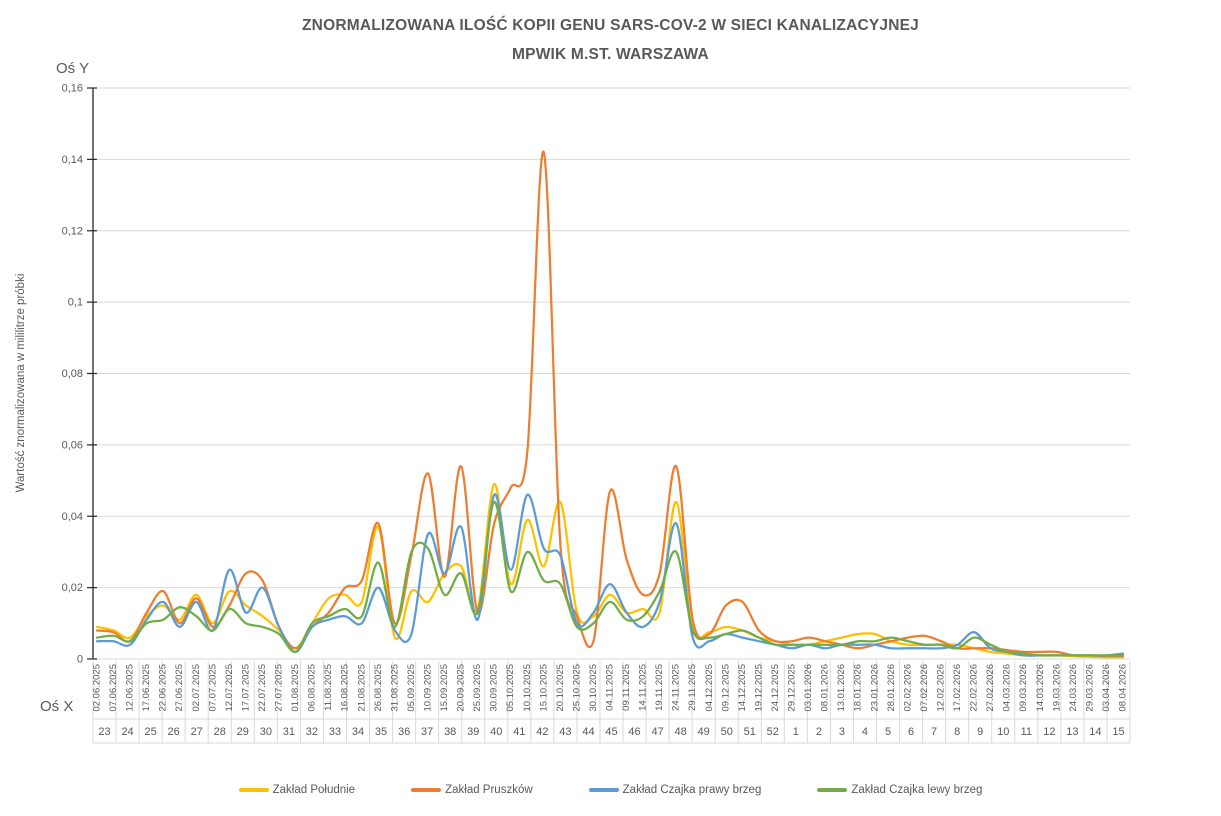 This screenshot has height=816, width=1221. Describe the element at coordinates (266, 732) in the screenshot. I see `week-number-label: 30` at that location.